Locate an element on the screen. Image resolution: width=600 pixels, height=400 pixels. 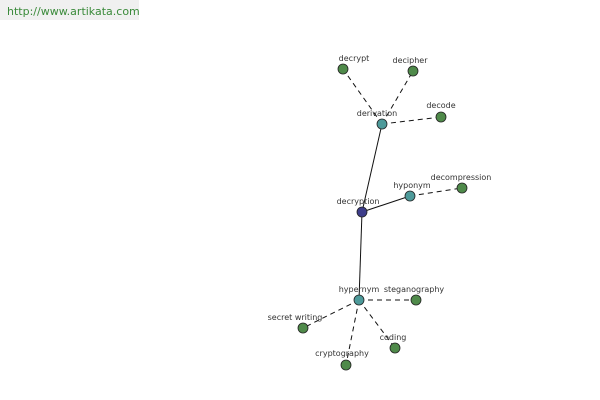
url-bar is located at coordinates (69, 10).